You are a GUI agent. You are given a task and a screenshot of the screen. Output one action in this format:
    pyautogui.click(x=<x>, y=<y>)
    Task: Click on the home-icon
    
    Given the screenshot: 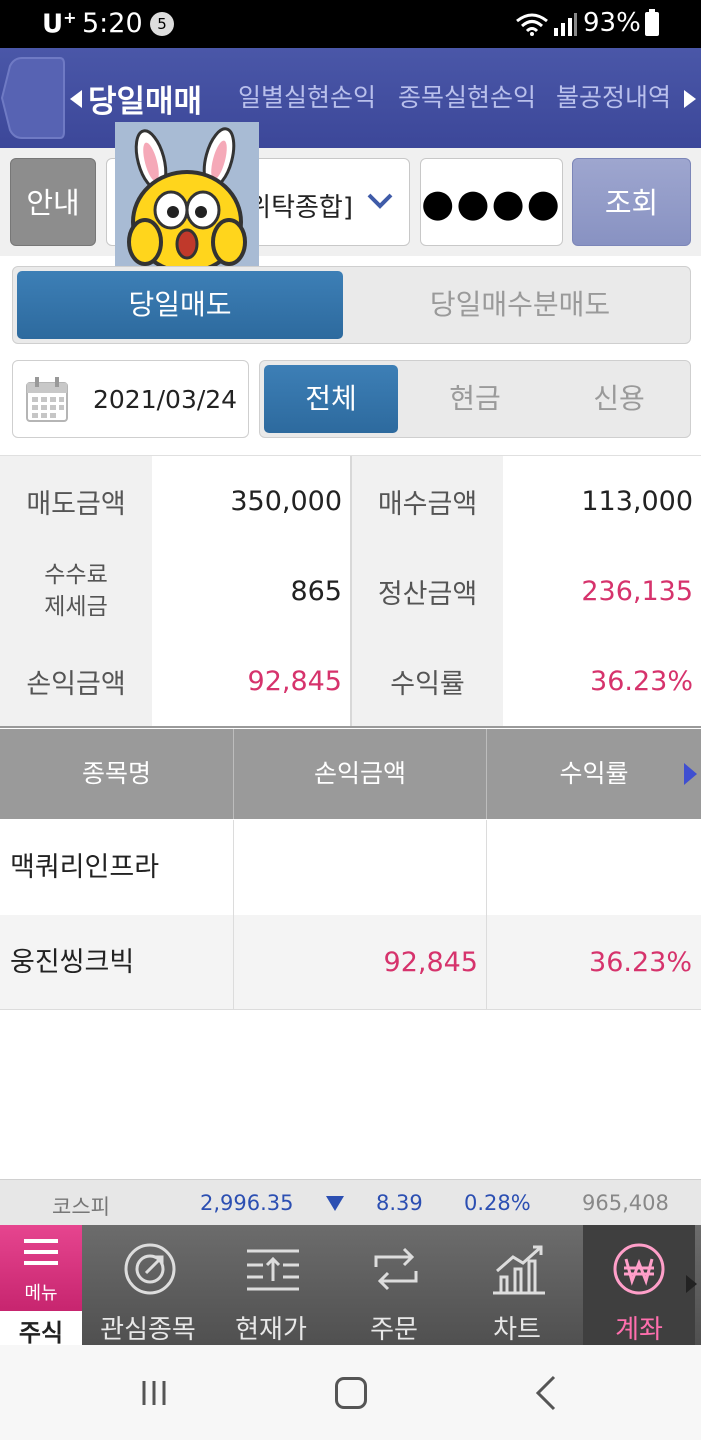 What is the action you would take?
    pyautogui.click(x=351, y=1393)
    